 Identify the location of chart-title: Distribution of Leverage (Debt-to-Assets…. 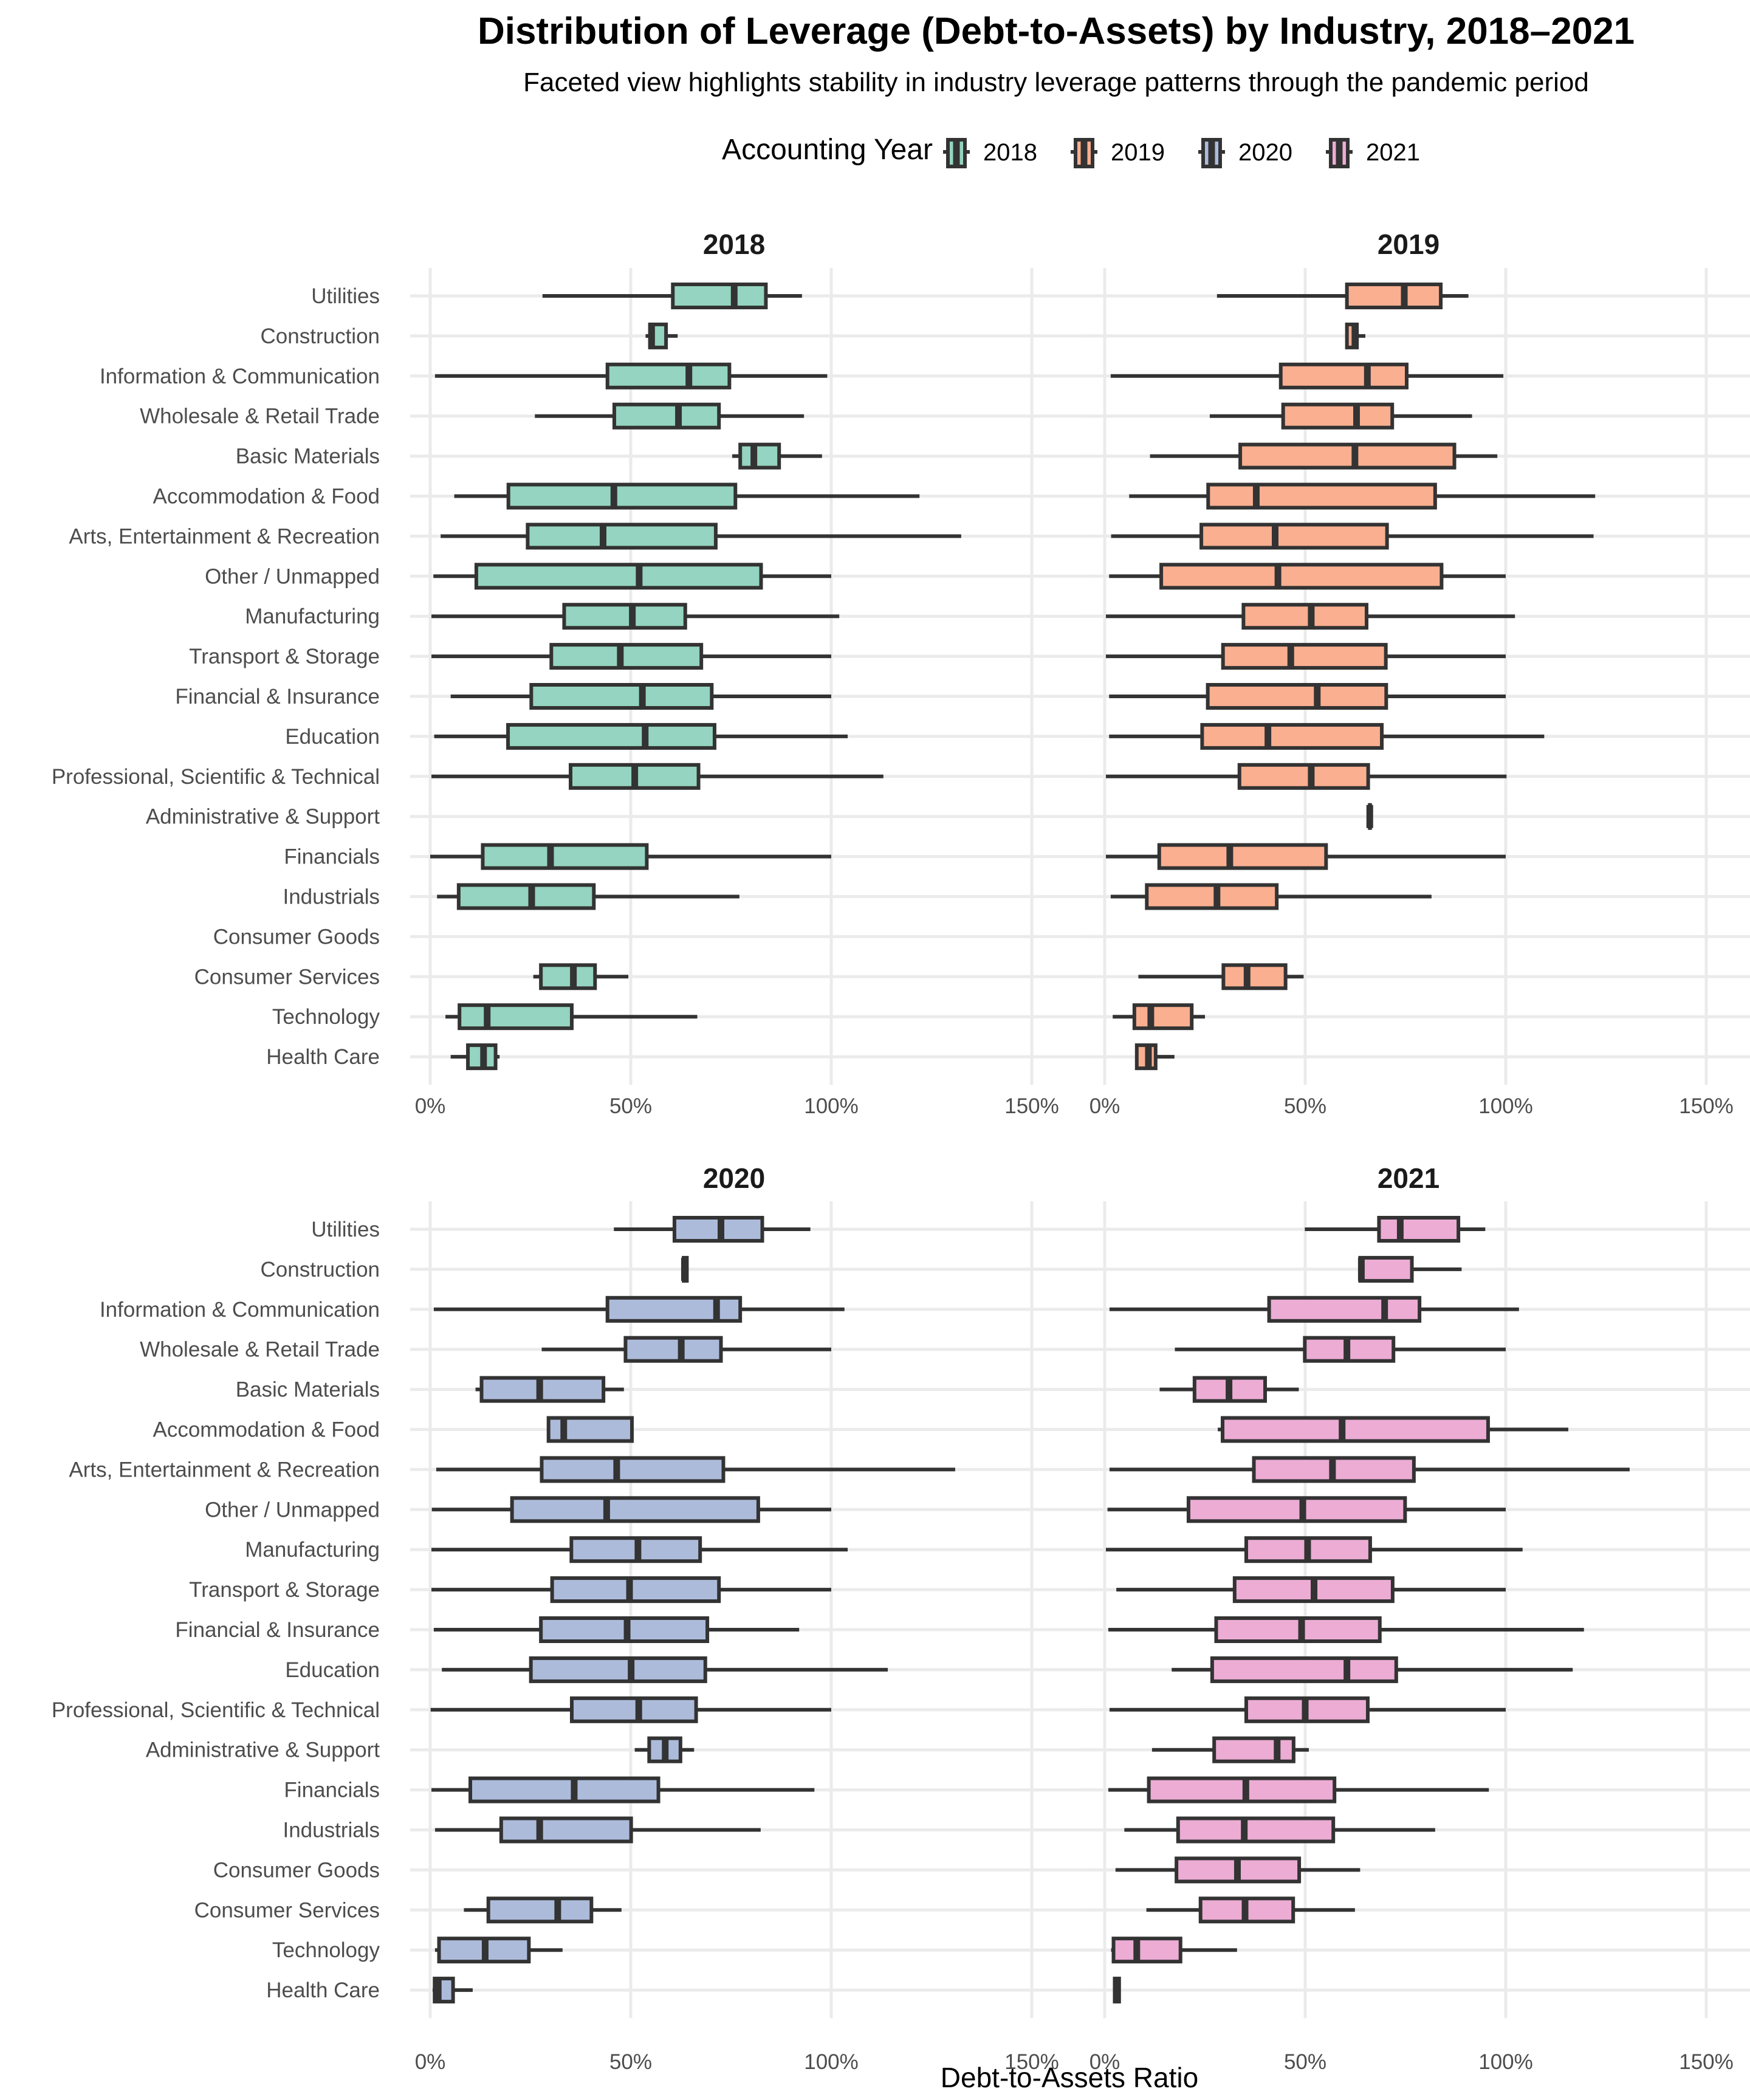
(1056, 31).